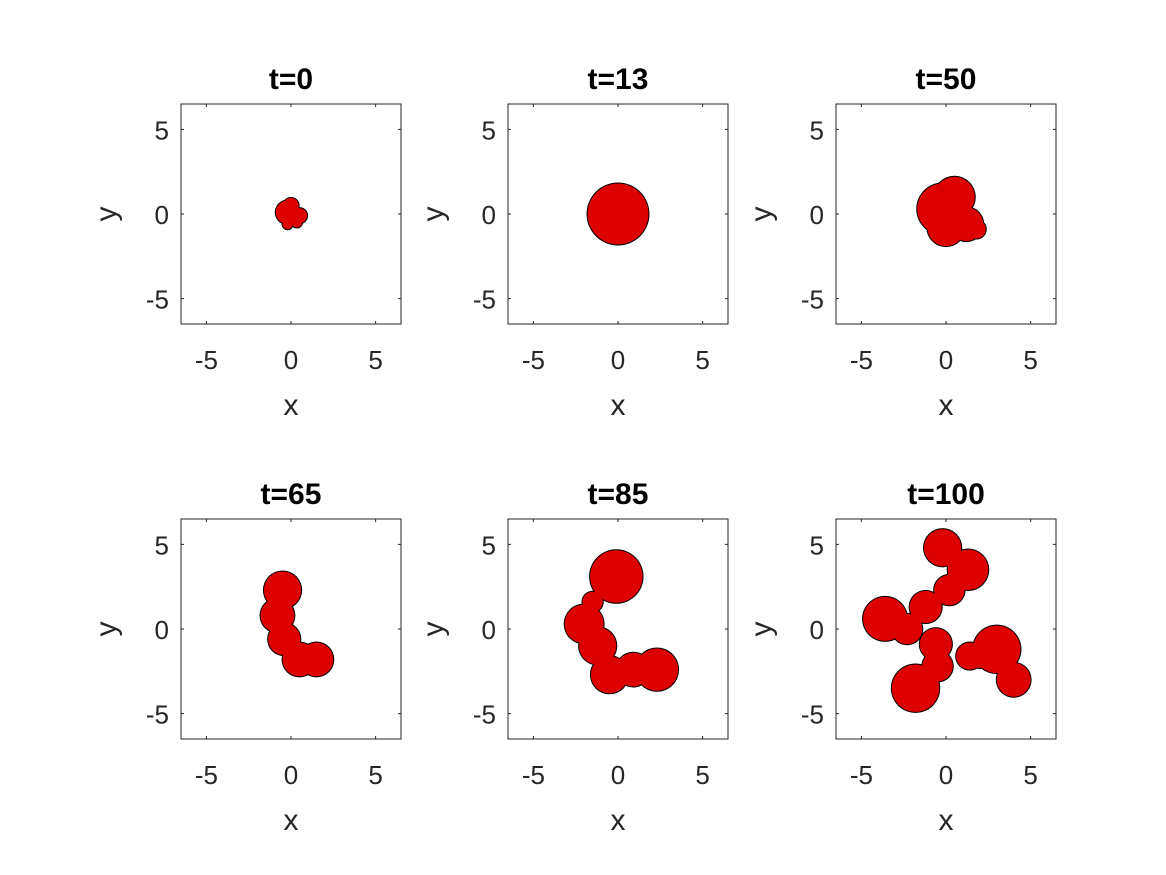  What do you see at coordinates (291, 494) in the screenshot?
I see `subplot-title: t=65` at bounding box center [291, 494].